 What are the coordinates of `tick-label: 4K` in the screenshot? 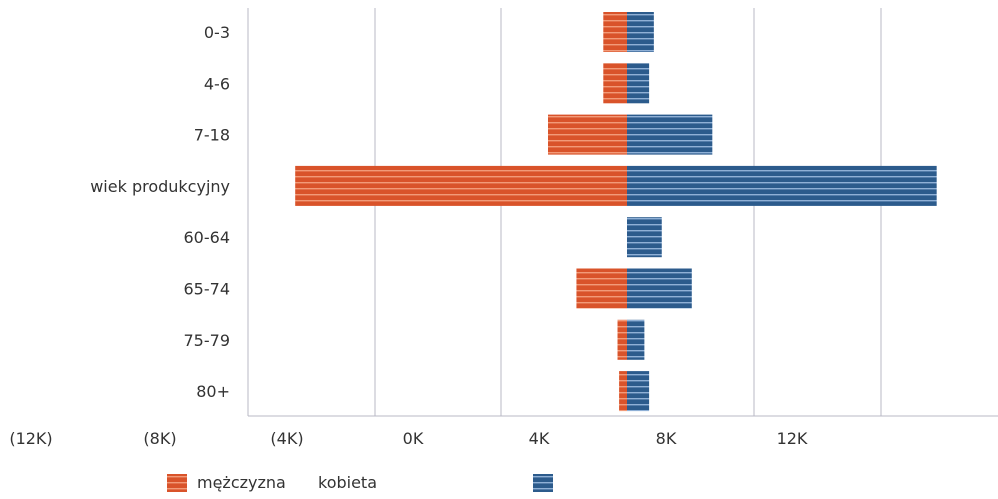 It's located at (539, 438).